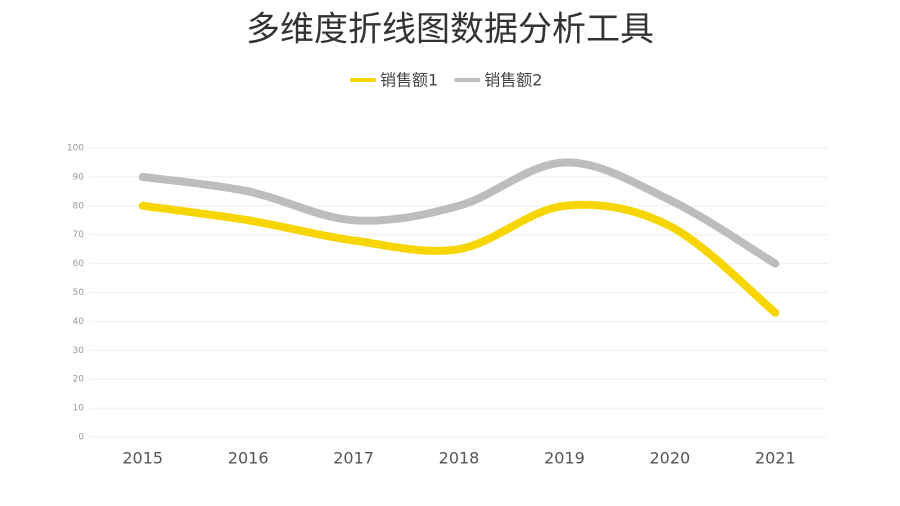 This screenshot has height=506, width=900. Describe the element at coordinates (79, 235) in the screenshot. I see `y-tick-label: 70` at that location.